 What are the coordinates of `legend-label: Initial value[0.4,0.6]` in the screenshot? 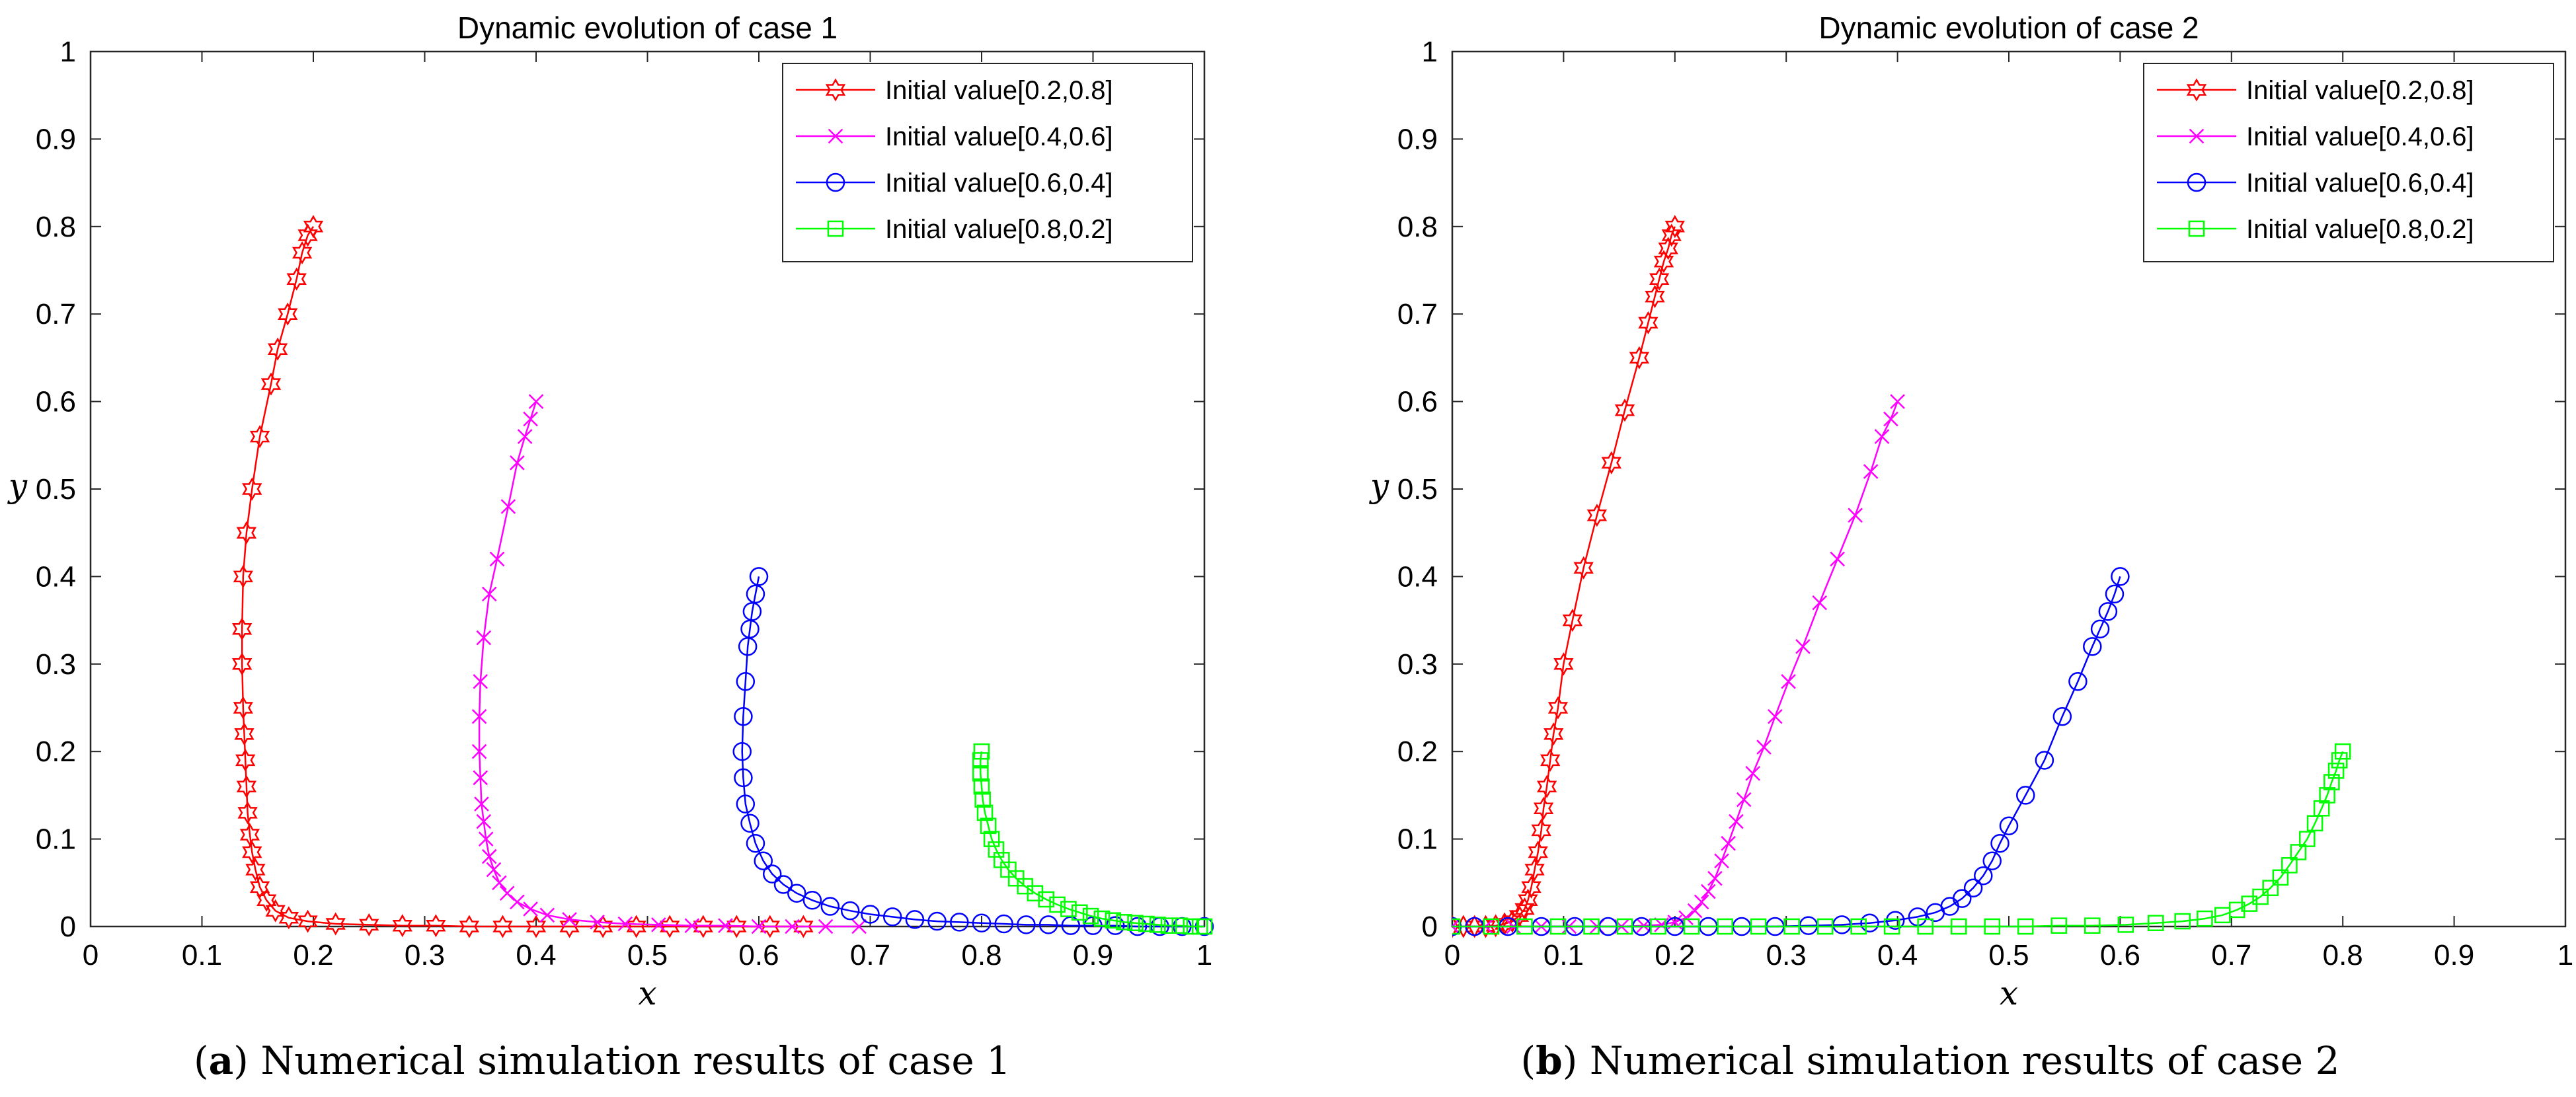 It's located at (999, 136).